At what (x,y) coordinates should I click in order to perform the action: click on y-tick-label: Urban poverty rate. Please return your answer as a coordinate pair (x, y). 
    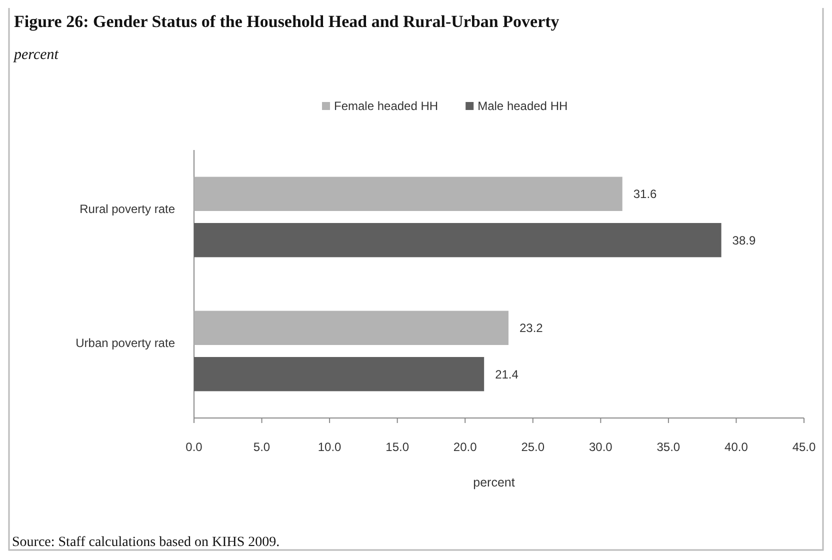
    Looking at the image, I should click on (126, 343).